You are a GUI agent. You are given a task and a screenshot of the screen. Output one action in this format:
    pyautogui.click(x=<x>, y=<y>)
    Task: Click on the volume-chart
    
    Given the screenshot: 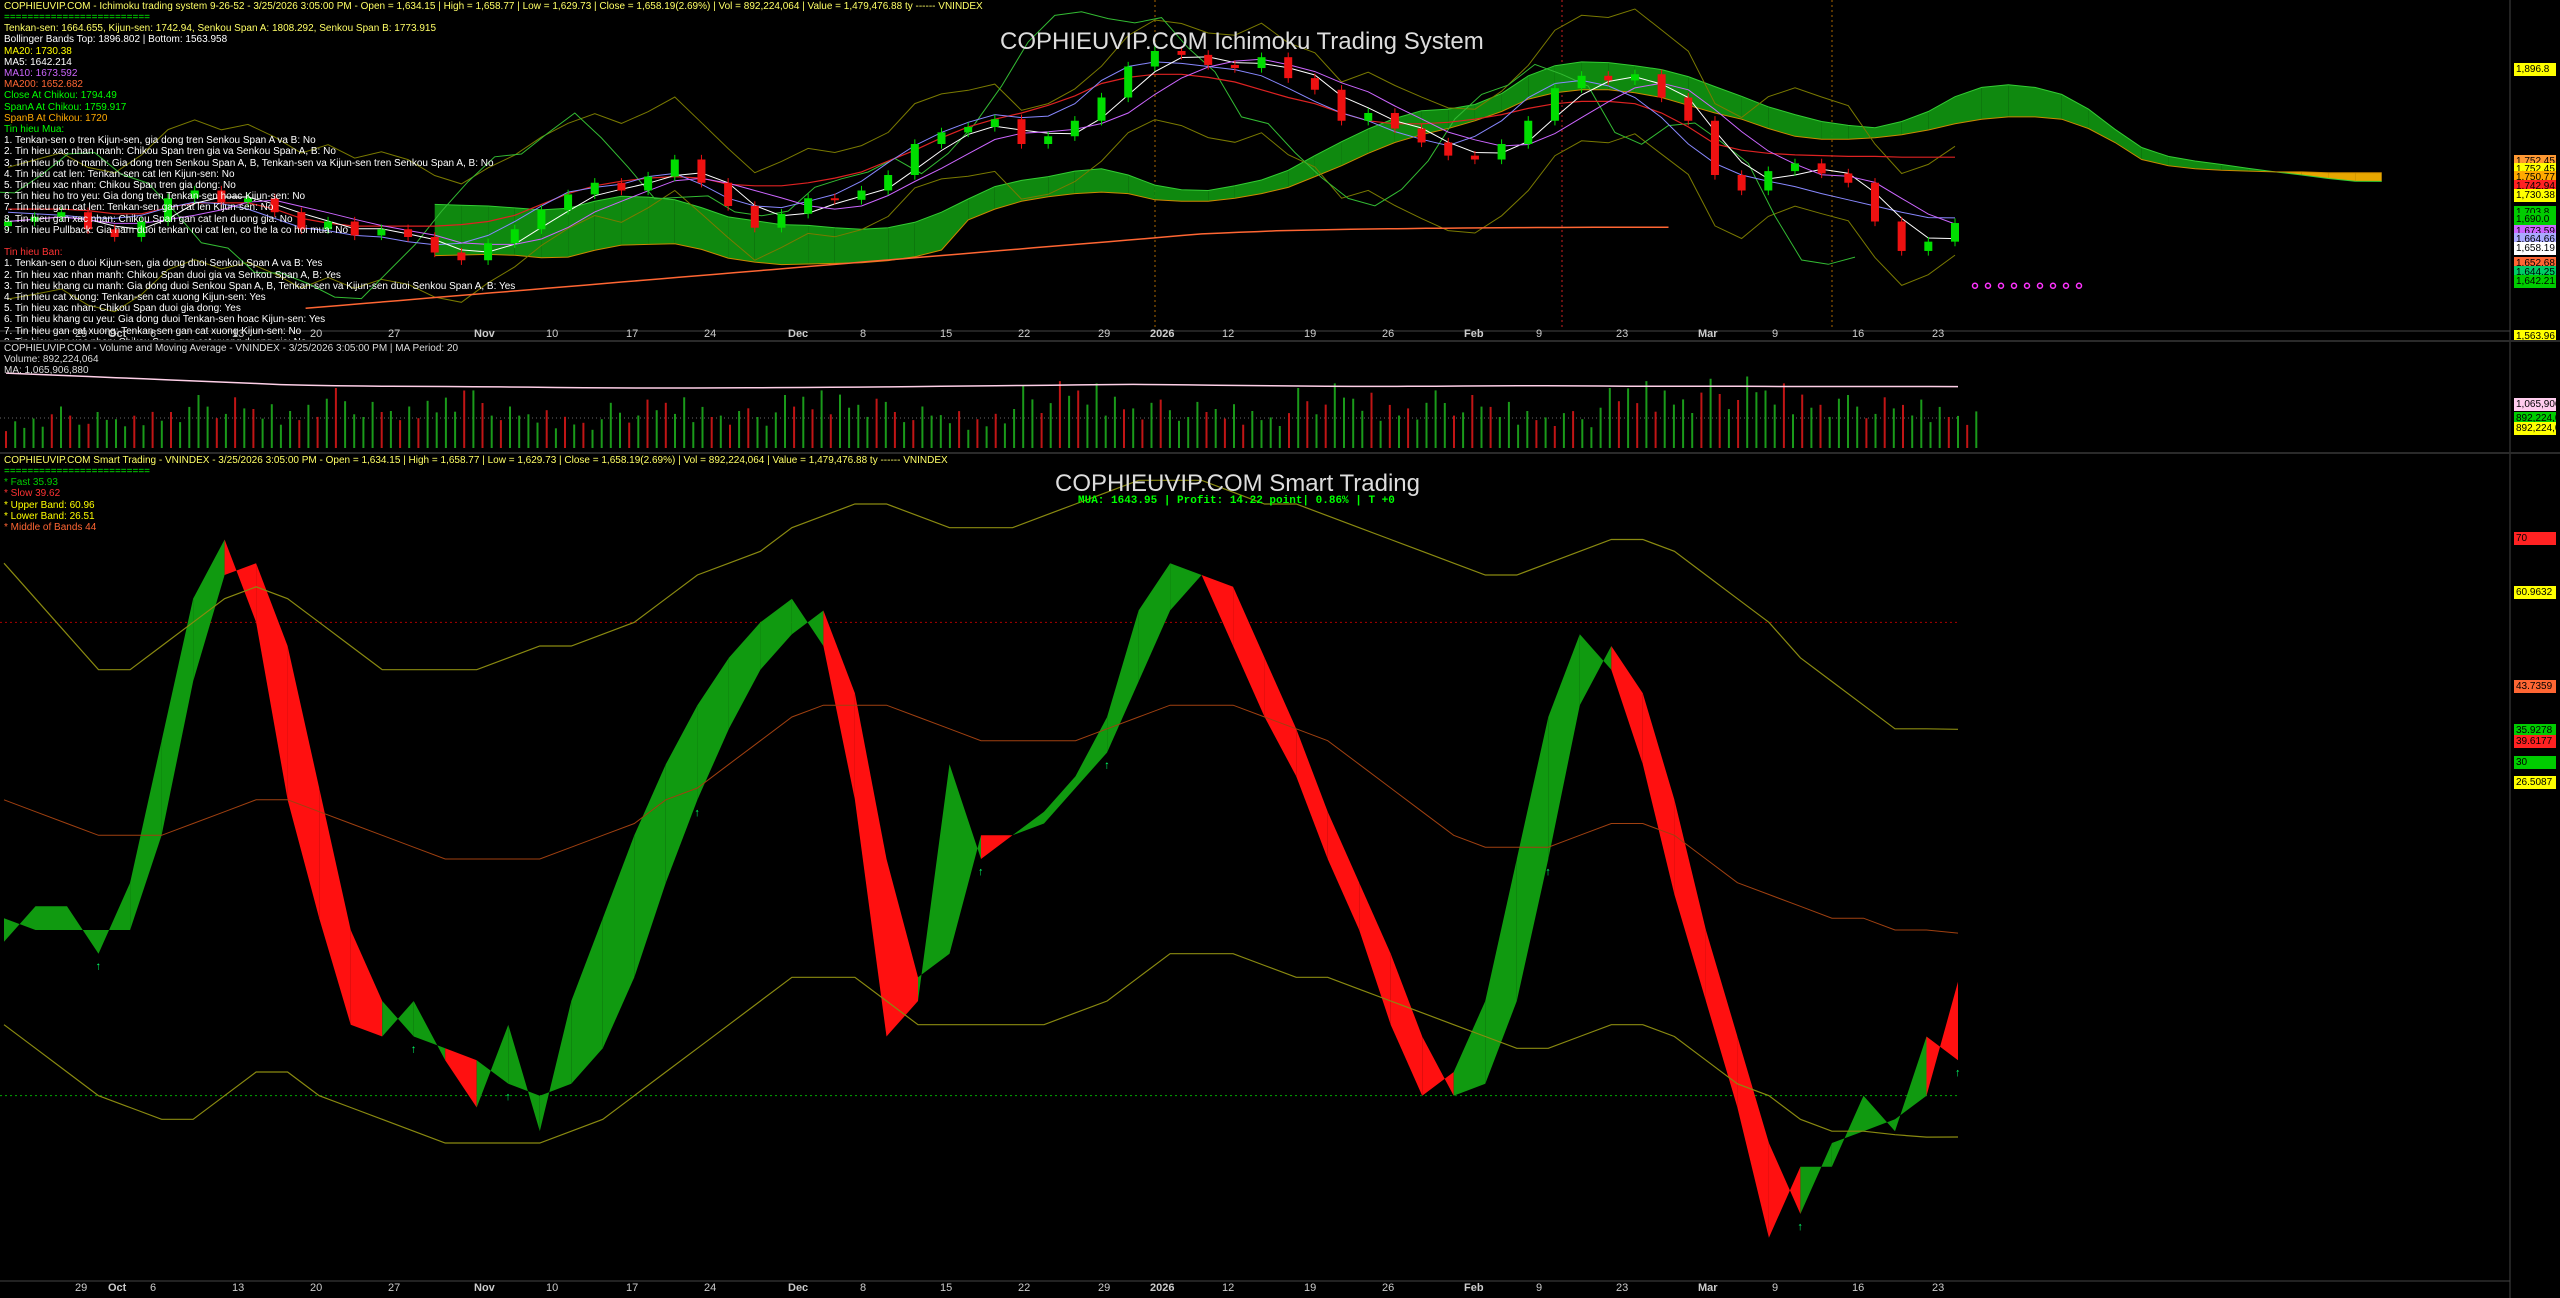 What is the action you would take?
    pyautogui.click(x=1280, y=397)
    